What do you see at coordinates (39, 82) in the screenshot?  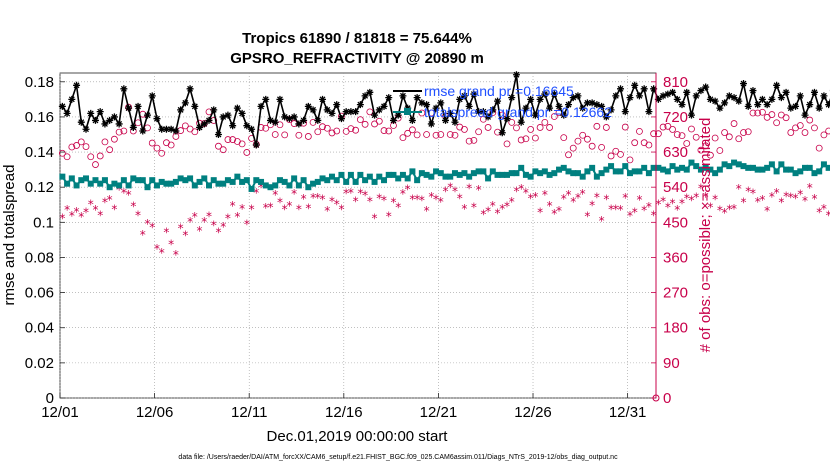 I see `y-left-tick-label: 0.18` at bounding box center [39, 82].